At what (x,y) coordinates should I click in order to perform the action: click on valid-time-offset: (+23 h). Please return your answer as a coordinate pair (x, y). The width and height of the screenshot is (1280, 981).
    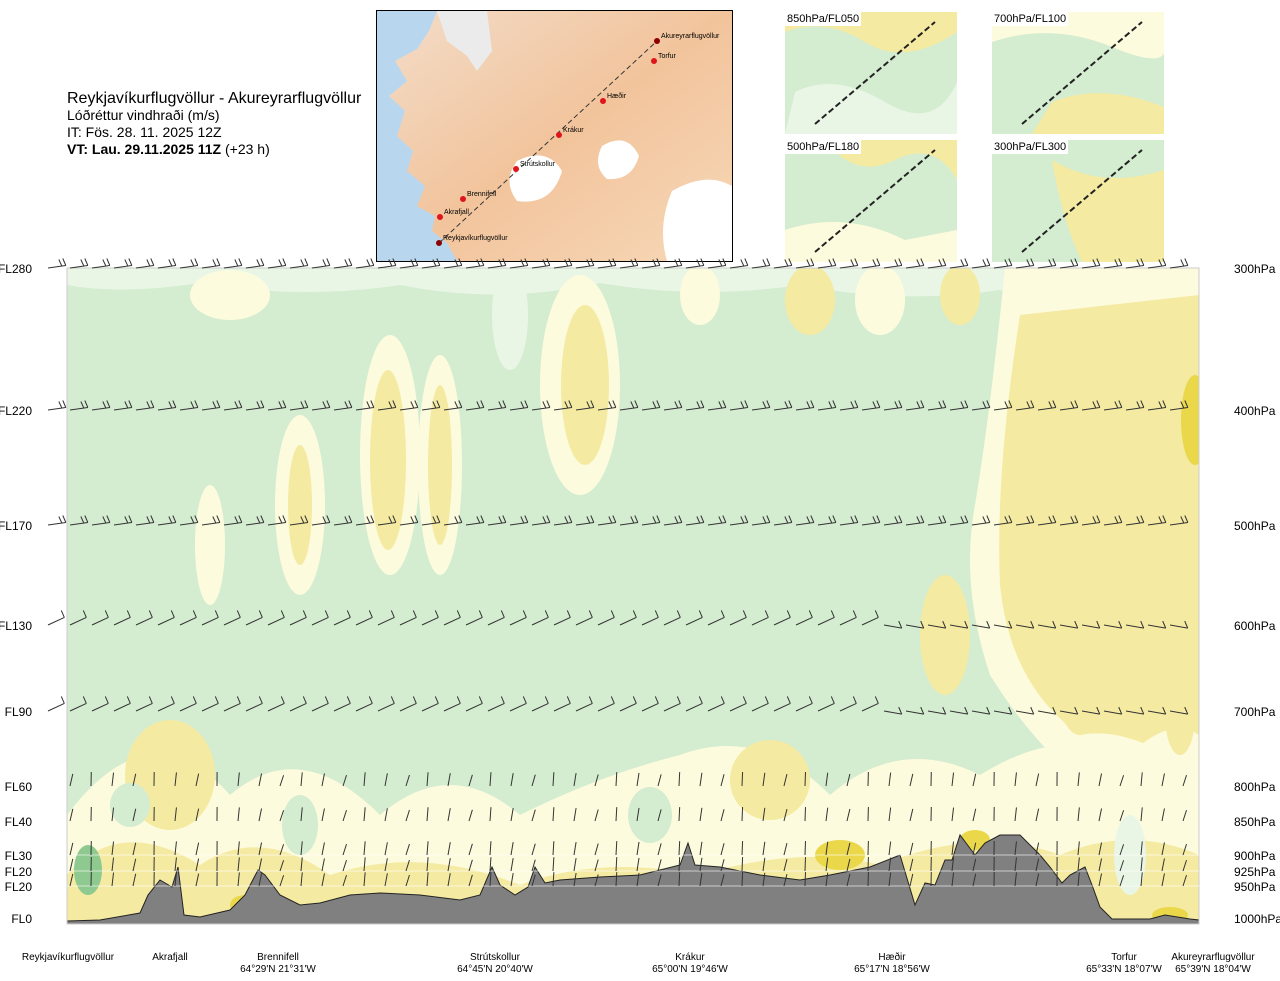
    Looking at the image, I should click on (245, 149).